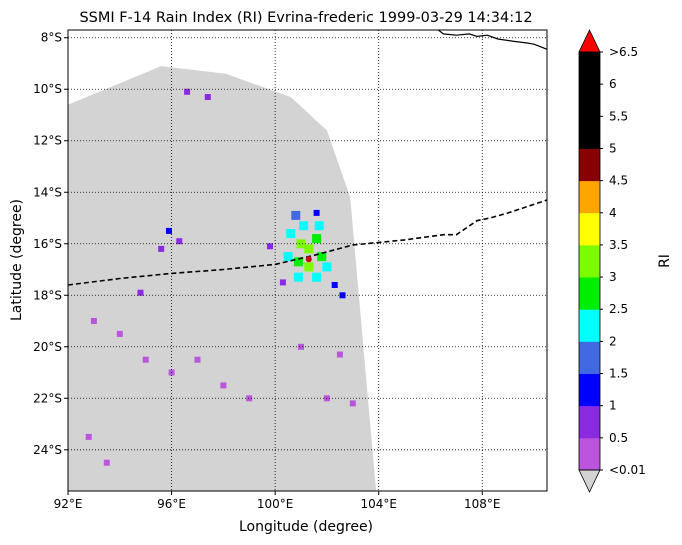 The height and width of the screenshot is (545, 682). What do you see at coordinates (618, 374) in the screenshot?
I see `colorbar-tick-label: 1.5` at bounding box center [618, 374].